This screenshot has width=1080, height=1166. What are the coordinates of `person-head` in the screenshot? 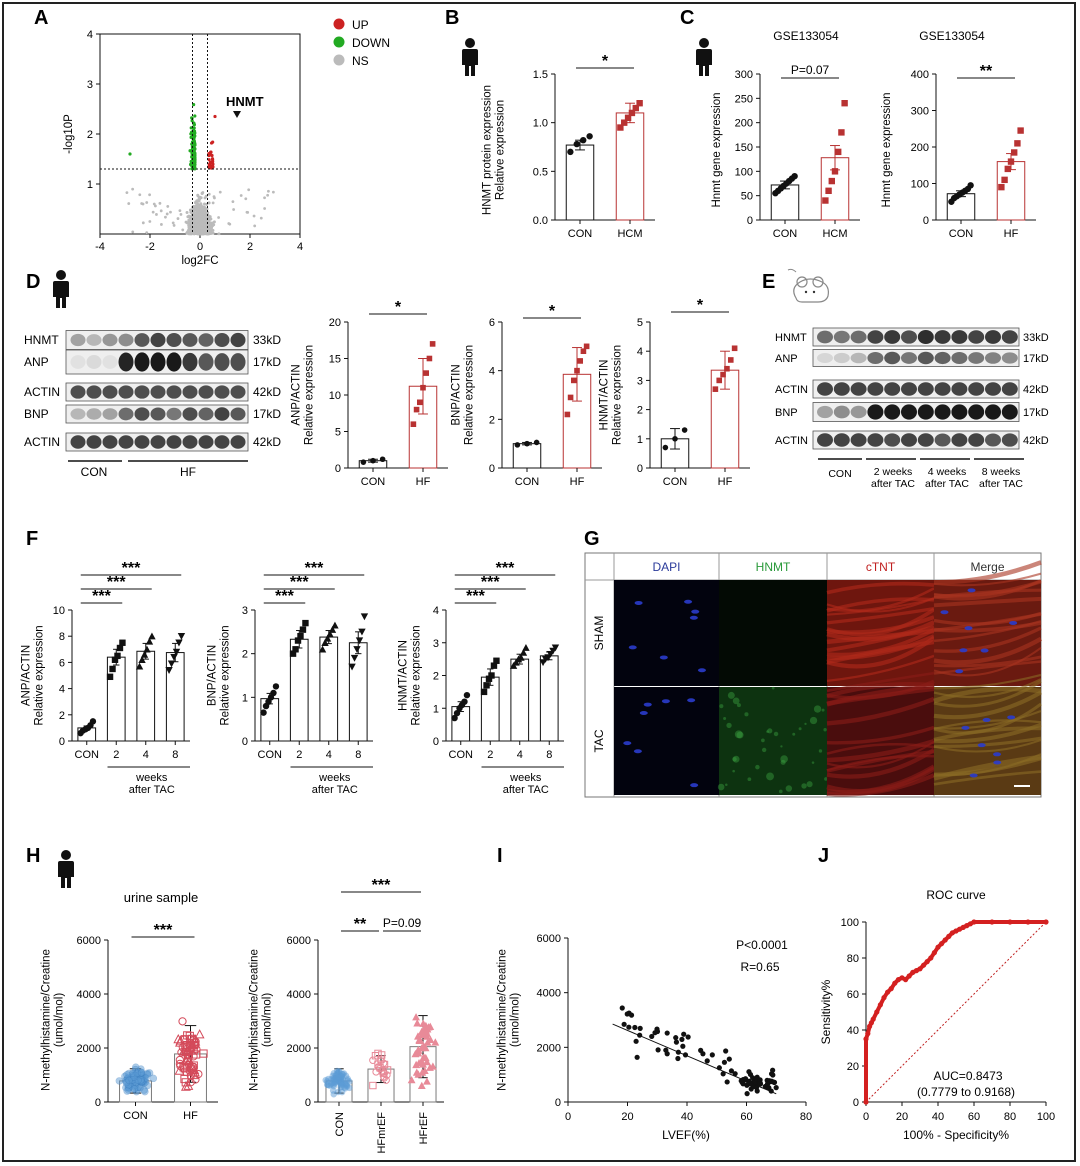 It's located at (470, 43).